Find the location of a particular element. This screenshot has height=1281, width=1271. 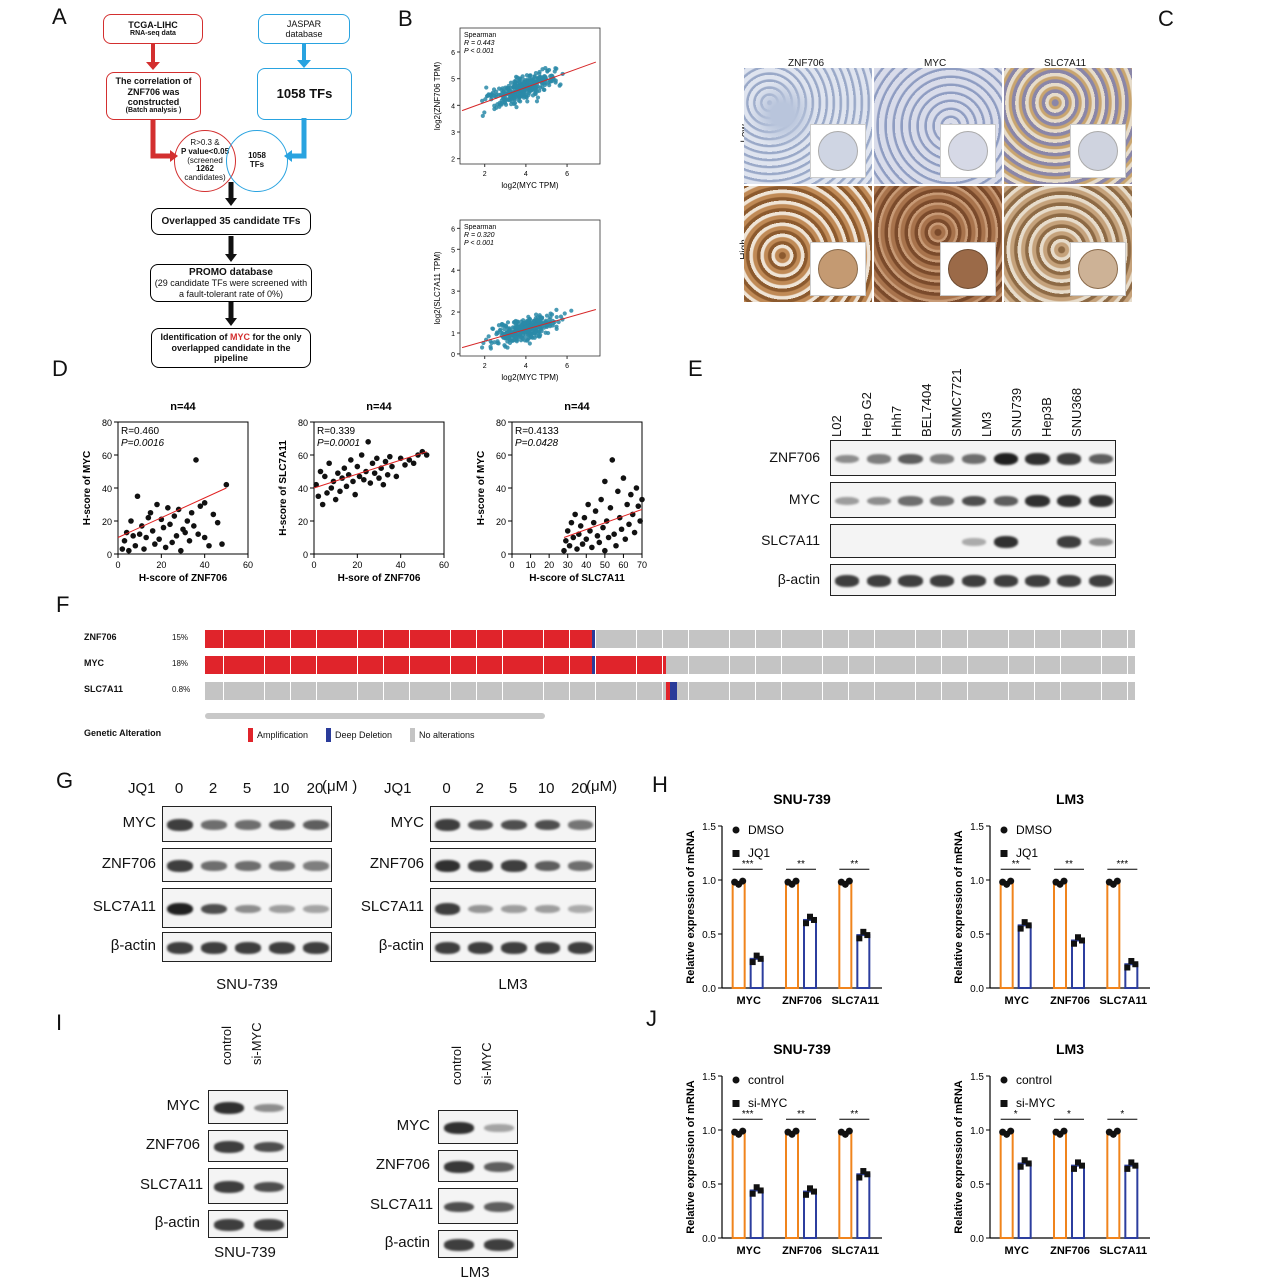

plot-frame is located at coordinates (530, 288).